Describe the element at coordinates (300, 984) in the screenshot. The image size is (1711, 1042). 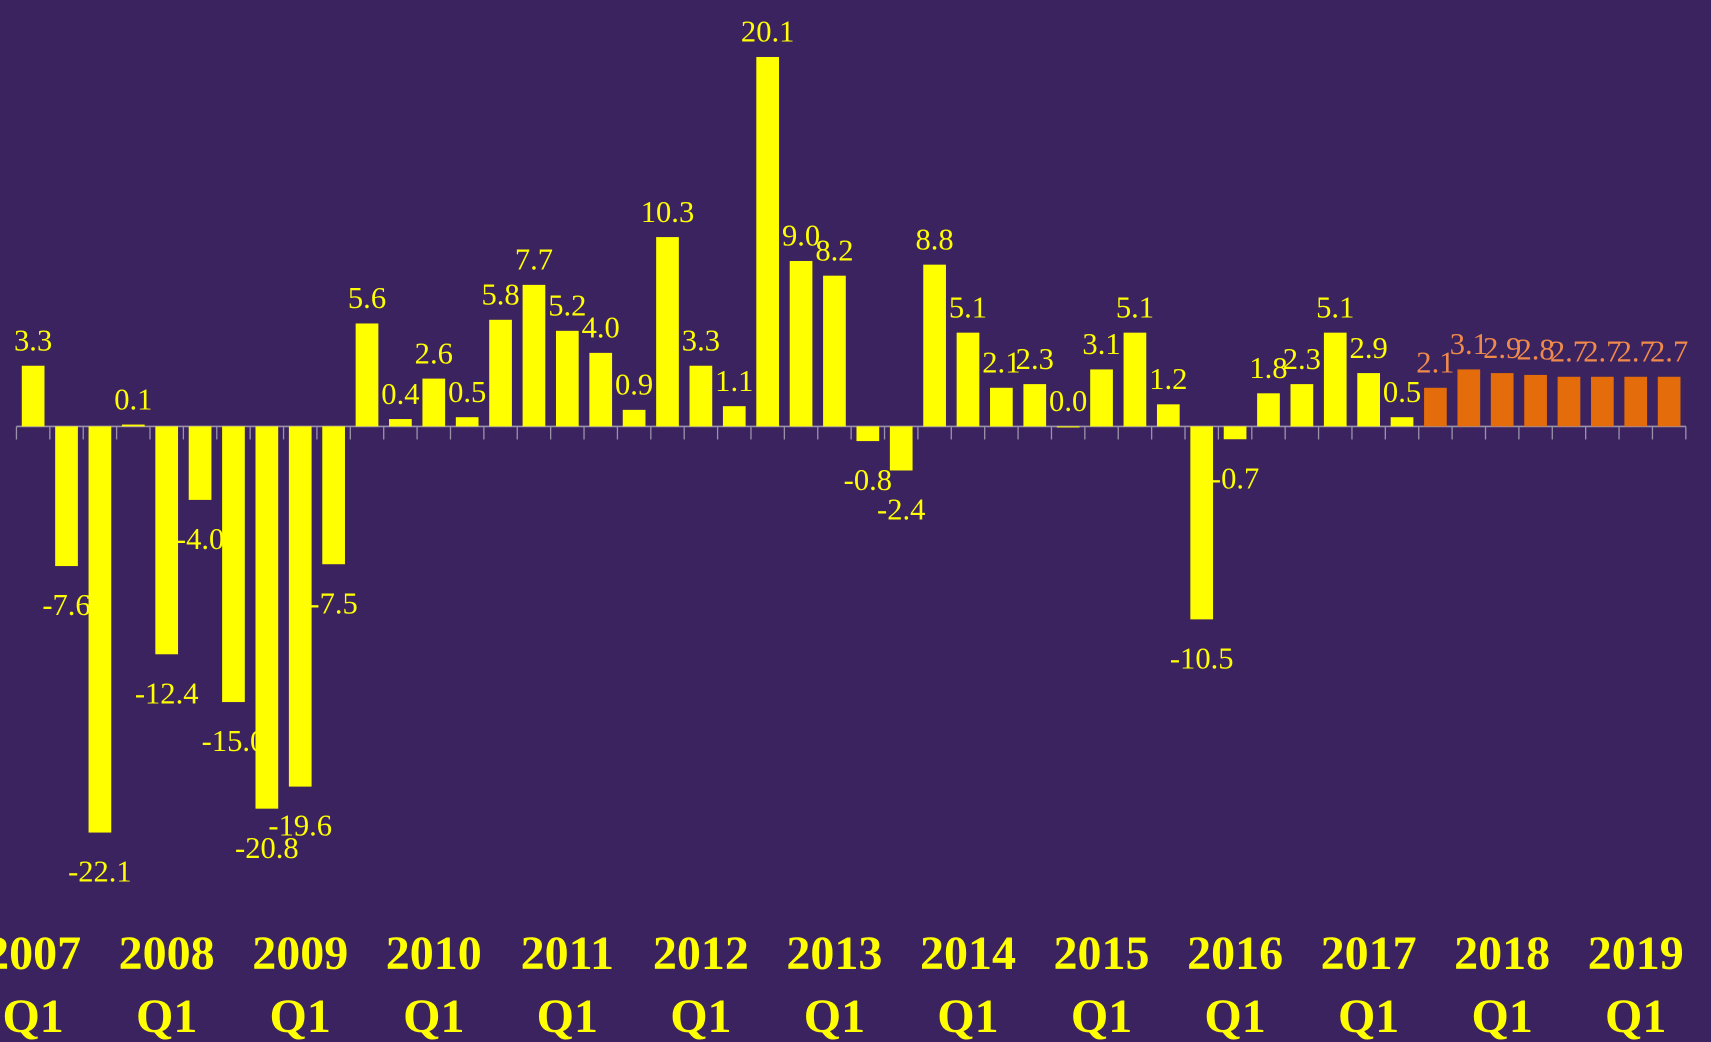
I see `x-tick-label: 2009 Q1` at that location.